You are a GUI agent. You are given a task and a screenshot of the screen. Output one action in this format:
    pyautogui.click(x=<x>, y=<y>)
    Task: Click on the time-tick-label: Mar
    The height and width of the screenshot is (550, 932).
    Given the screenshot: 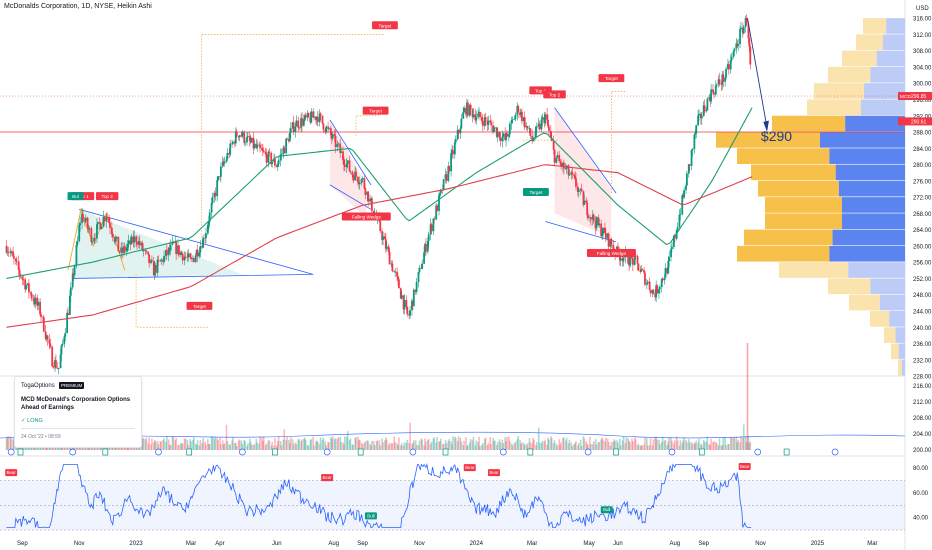 What is the action you would take?
    pyautogui.click(x=191, y=544)
    